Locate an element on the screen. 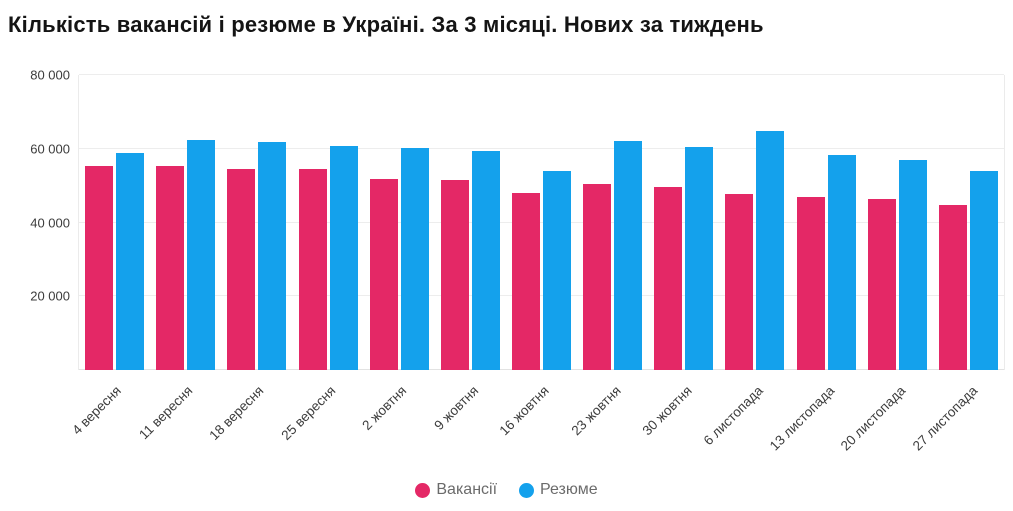 The width and height of the screenshot is (1013, 511). y-axis: 20 000 40 000 60 000 80 000 is located at coordinates (35, 219).